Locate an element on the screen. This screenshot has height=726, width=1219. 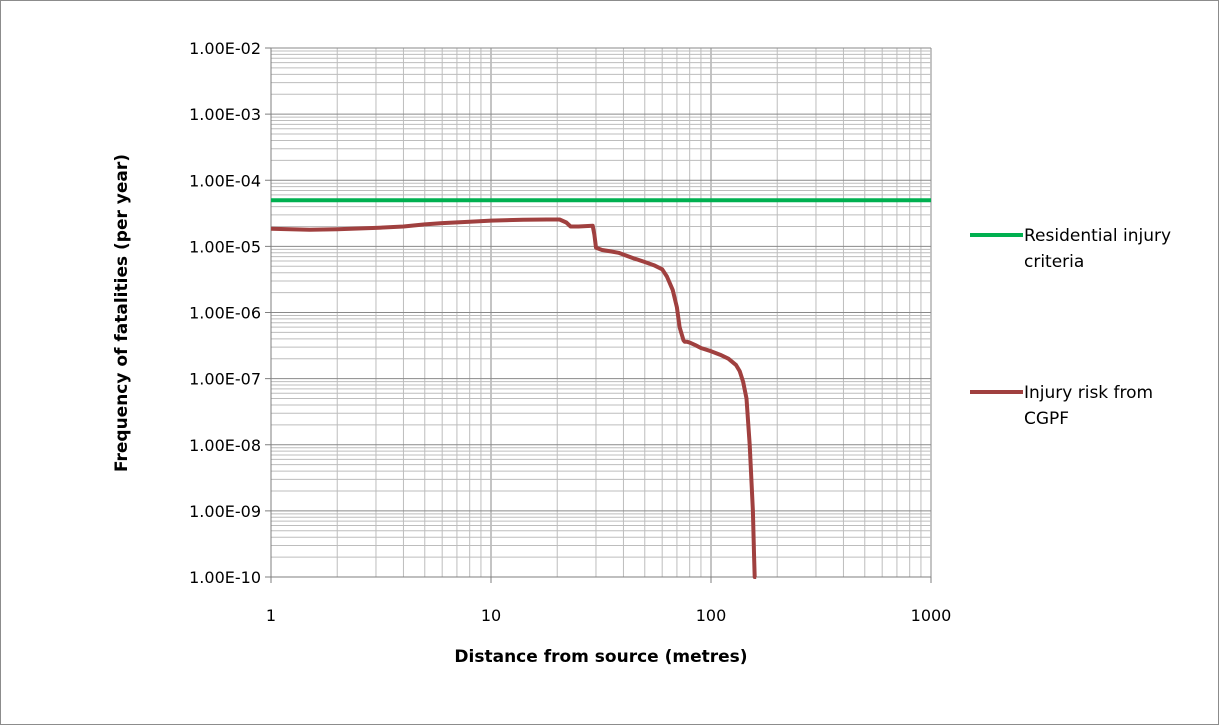
legend-label-2-line2: CGPF is located at coordinates (1046, 419).